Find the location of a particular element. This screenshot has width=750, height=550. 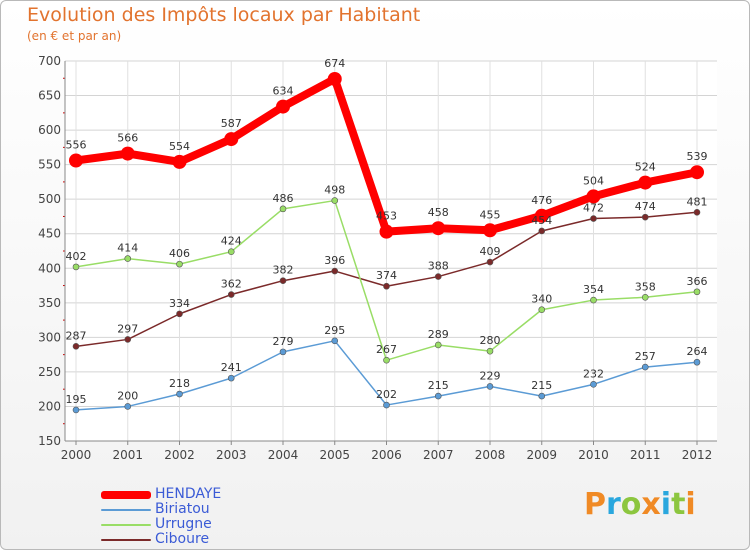

proxiti-logo: Proxiti is located at coordinates (640, 504).